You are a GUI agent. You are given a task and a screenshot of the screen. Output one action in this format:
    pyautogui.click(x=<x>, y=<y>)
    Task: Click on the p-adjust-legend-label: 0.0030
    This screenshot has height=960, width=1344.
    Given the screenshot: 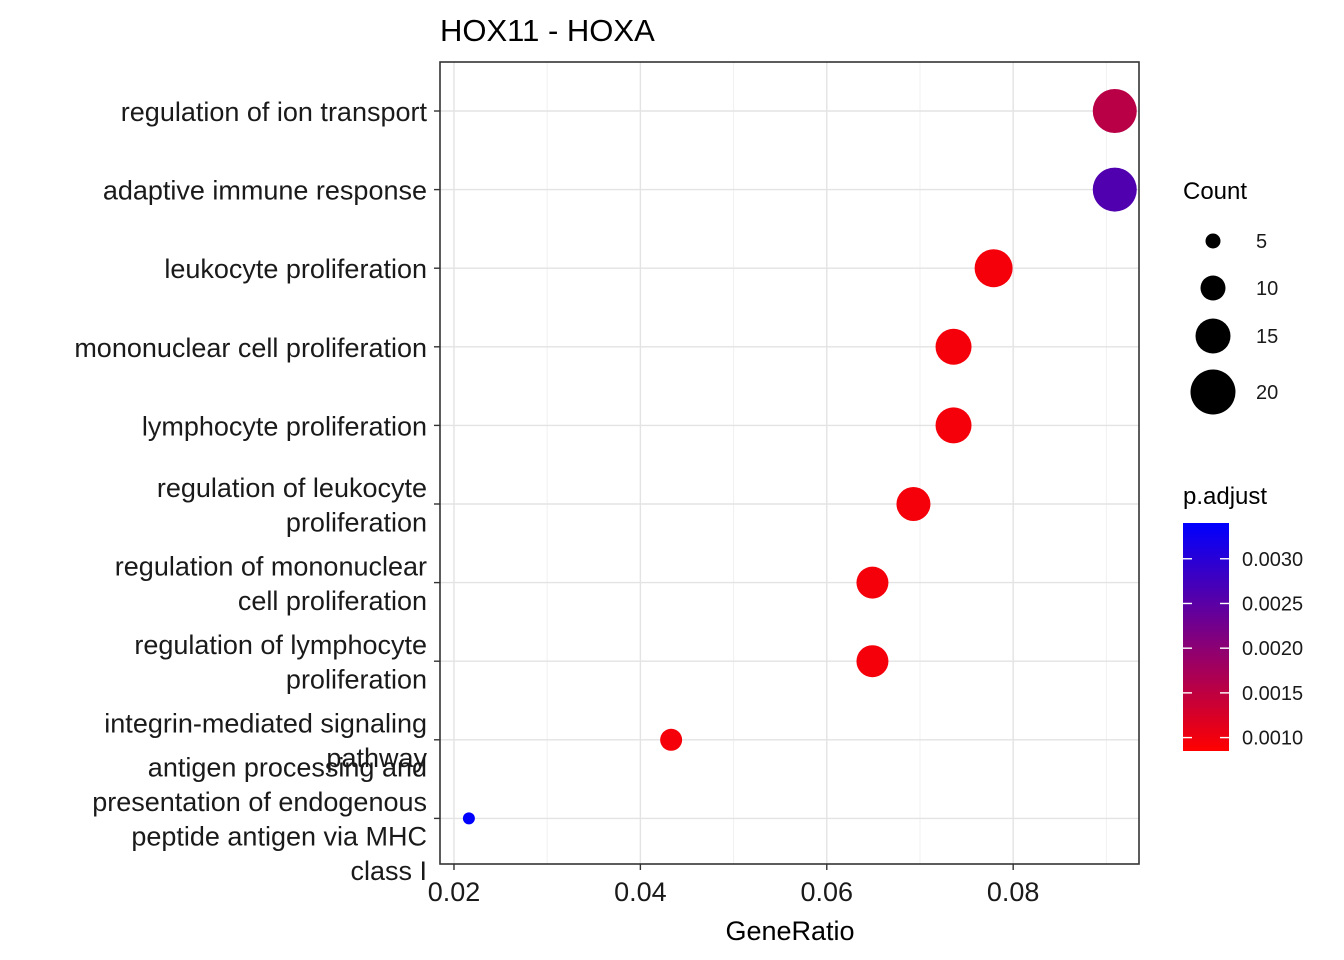 What is the action you would take?
    pyautogui.click(x=1272, y=560)
    